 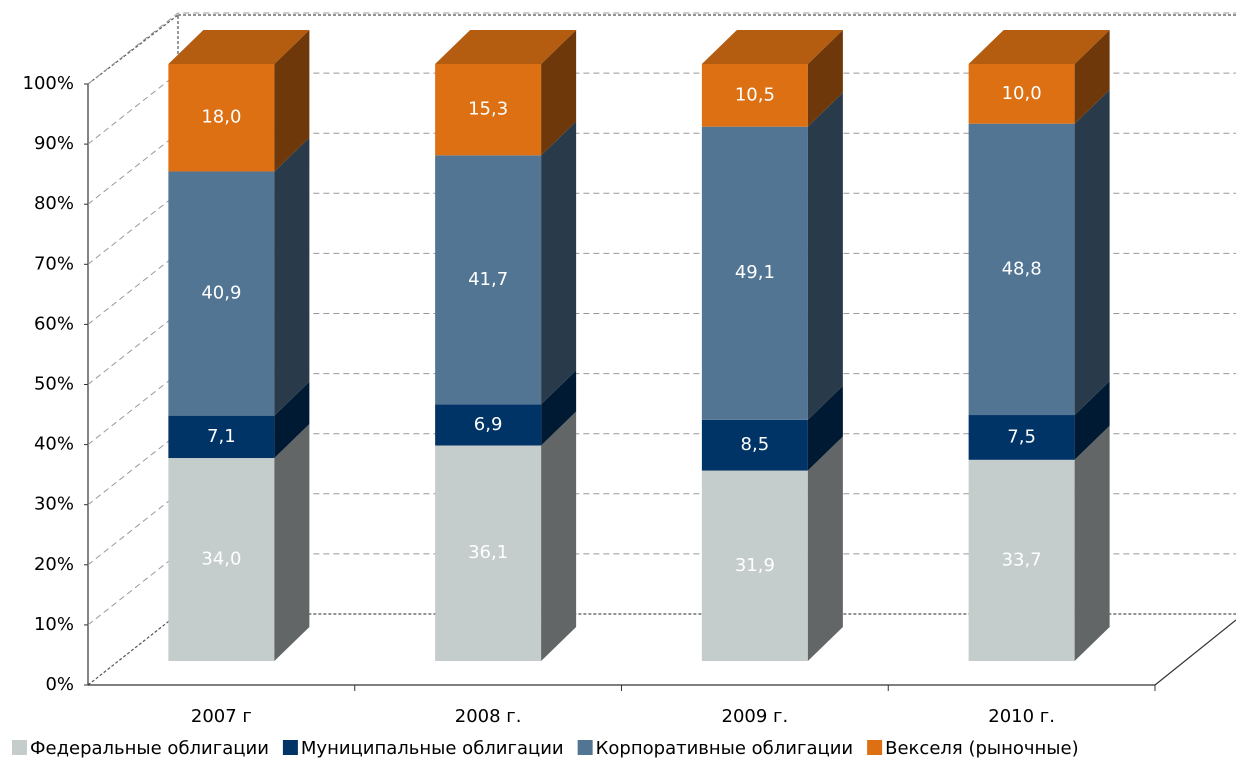 I want to click on grid-line, so click(x=661, y=48).